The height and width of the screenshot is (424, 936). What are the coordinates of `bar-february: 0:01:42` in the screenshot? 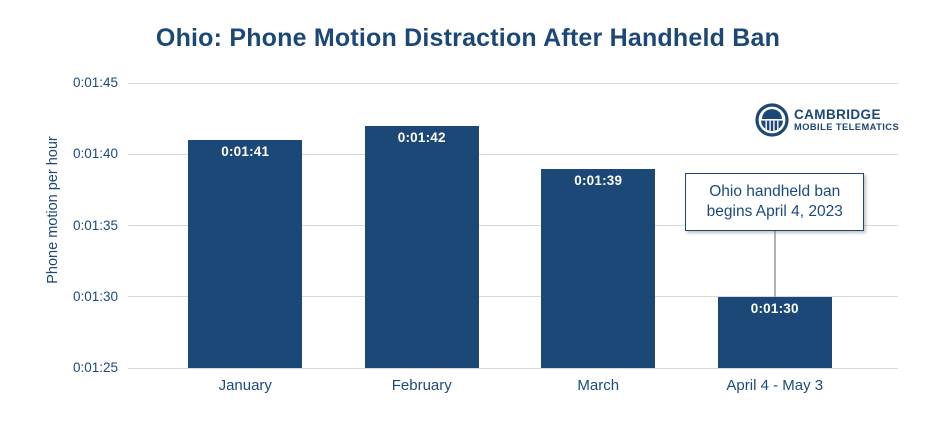 It's located at (421, 246).